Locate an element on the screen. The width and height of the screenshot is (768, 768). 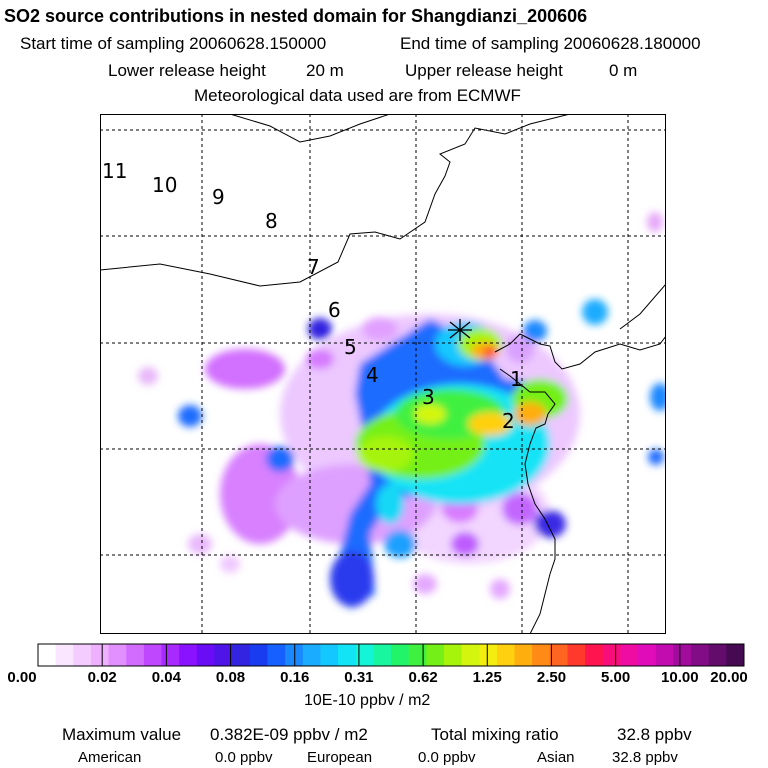
time-label: 5 is located at coordinates (350, 347).